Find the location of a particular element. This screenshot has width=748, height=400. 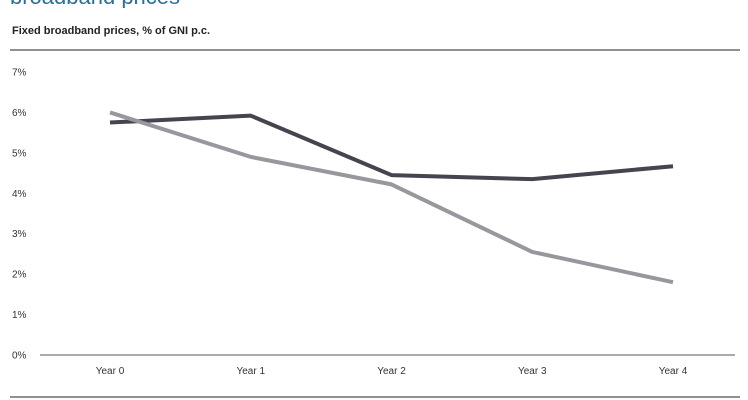

y-tick-labels: 0% 1% 2% 3% 4% 5% 6% 7% is located at coordinates (19, 215).